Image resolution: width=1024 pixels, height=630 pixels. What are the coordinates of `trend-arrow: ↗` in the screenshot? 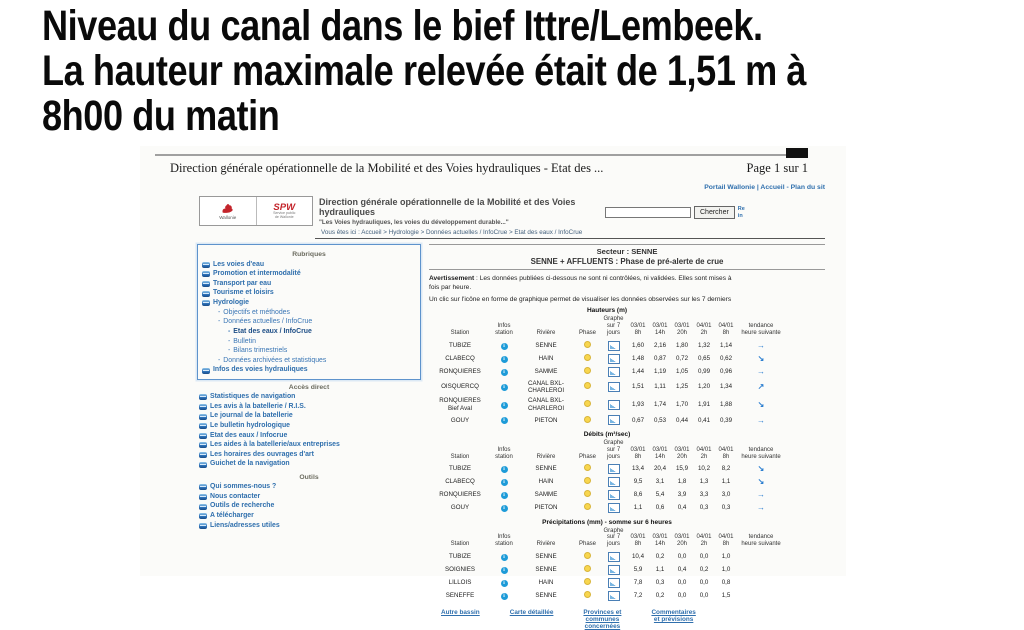 It's located at (761, 387).